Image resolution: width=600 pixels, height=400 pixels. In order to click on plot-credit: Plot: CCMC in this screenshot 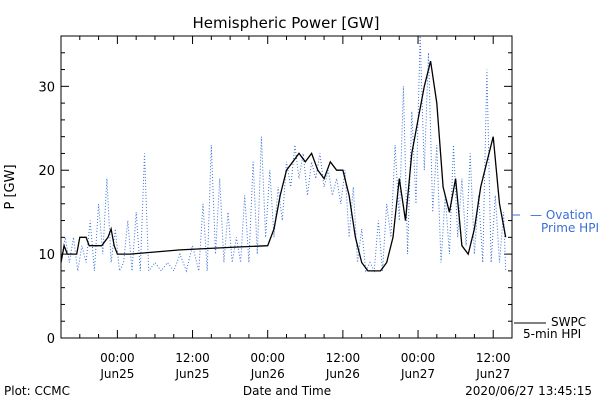, I will do `click(37, 391)`.